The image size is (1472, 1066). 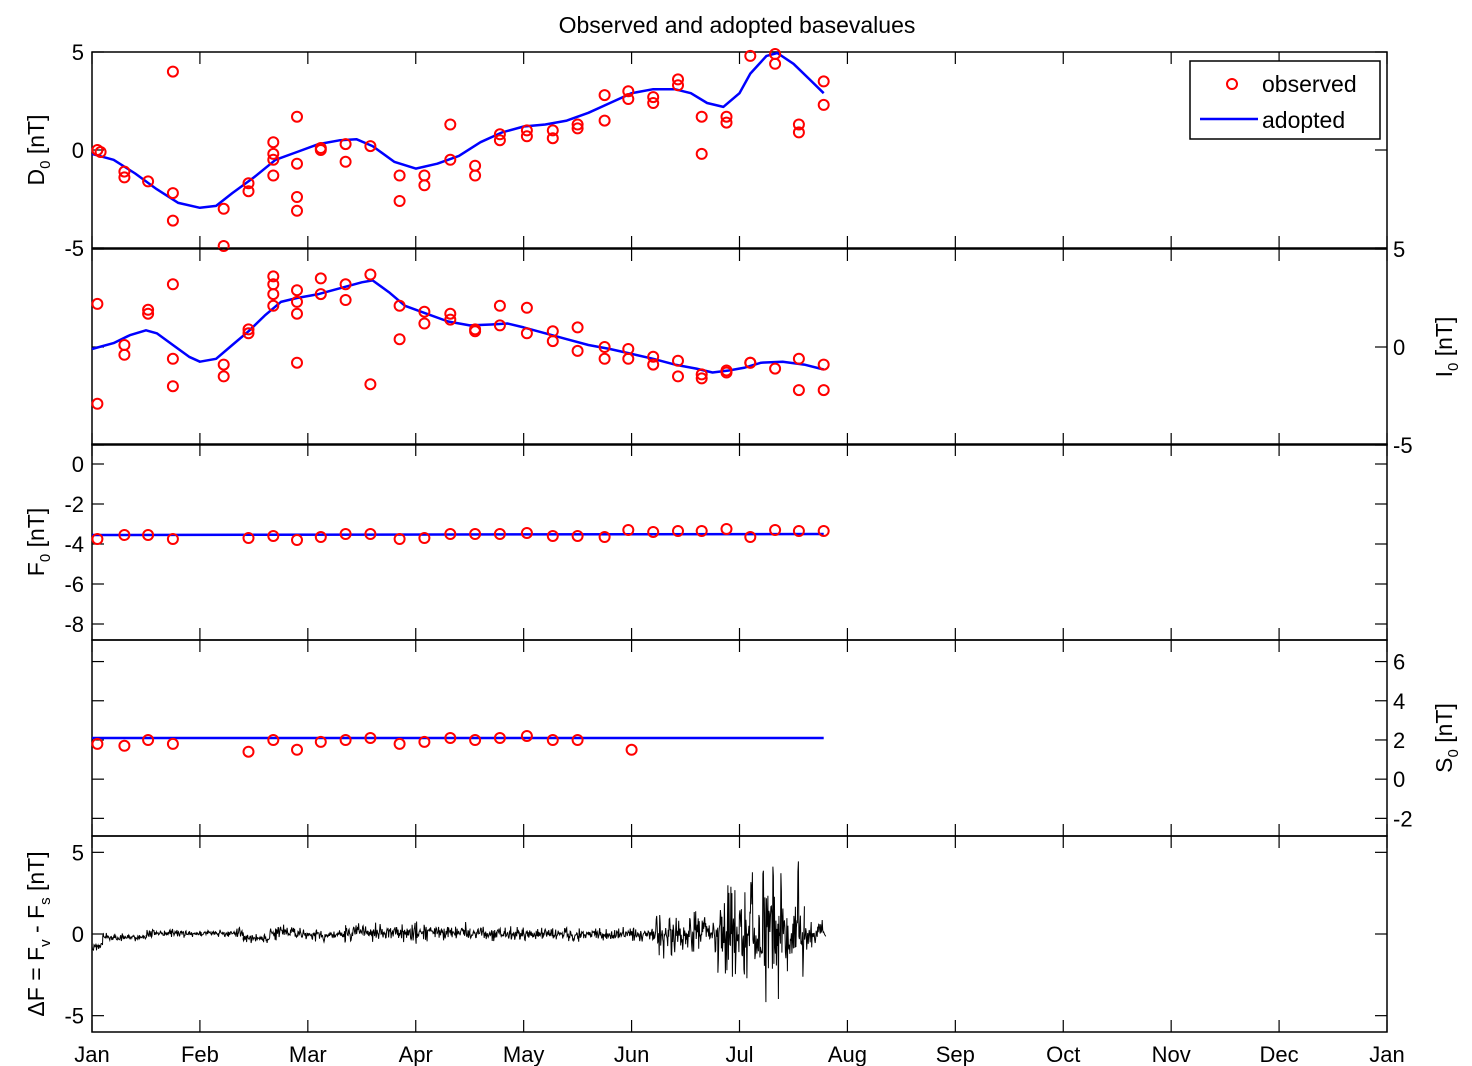 What do you see at coordinates (74, 584) in the screenshot?
I see `ytick-label: -6` at bounding box center [74, 584].